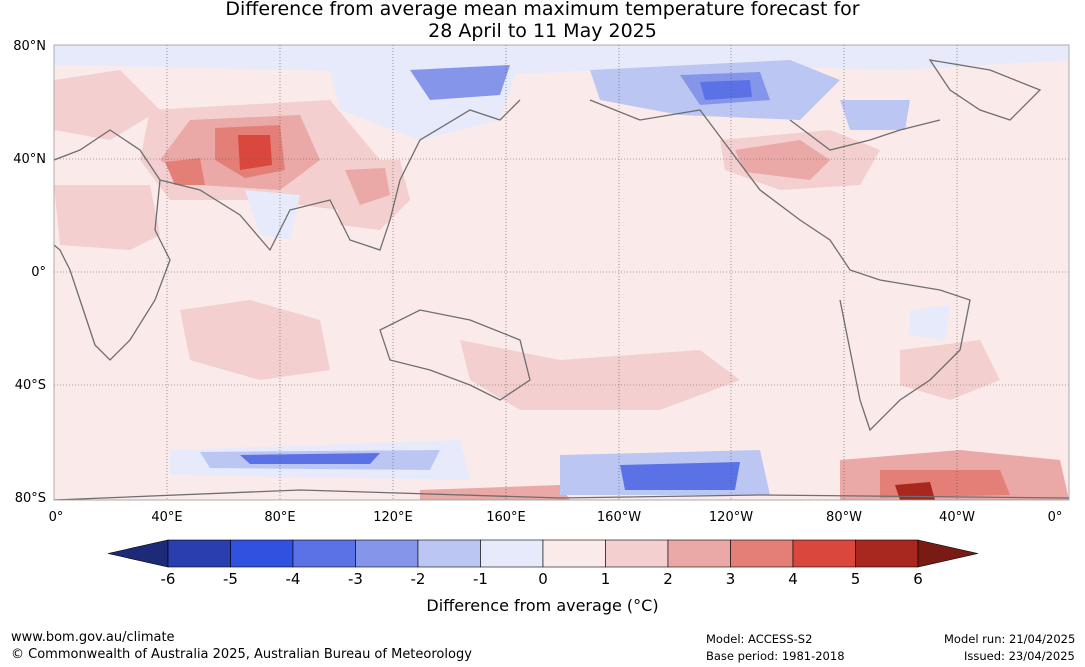 The image size is (1085, 667). I want to click on lon-label-160w: 160°W, so click(619, 517).